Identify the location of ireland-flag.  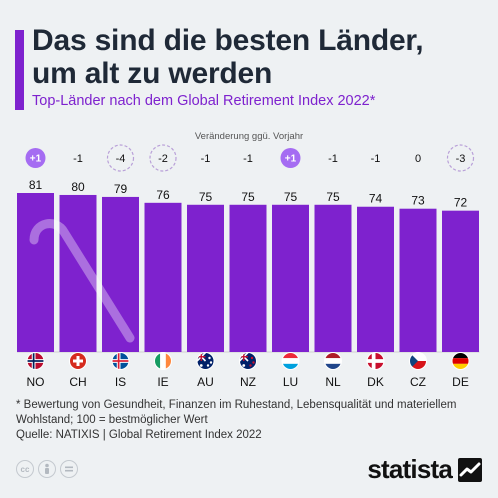
(163, 361).